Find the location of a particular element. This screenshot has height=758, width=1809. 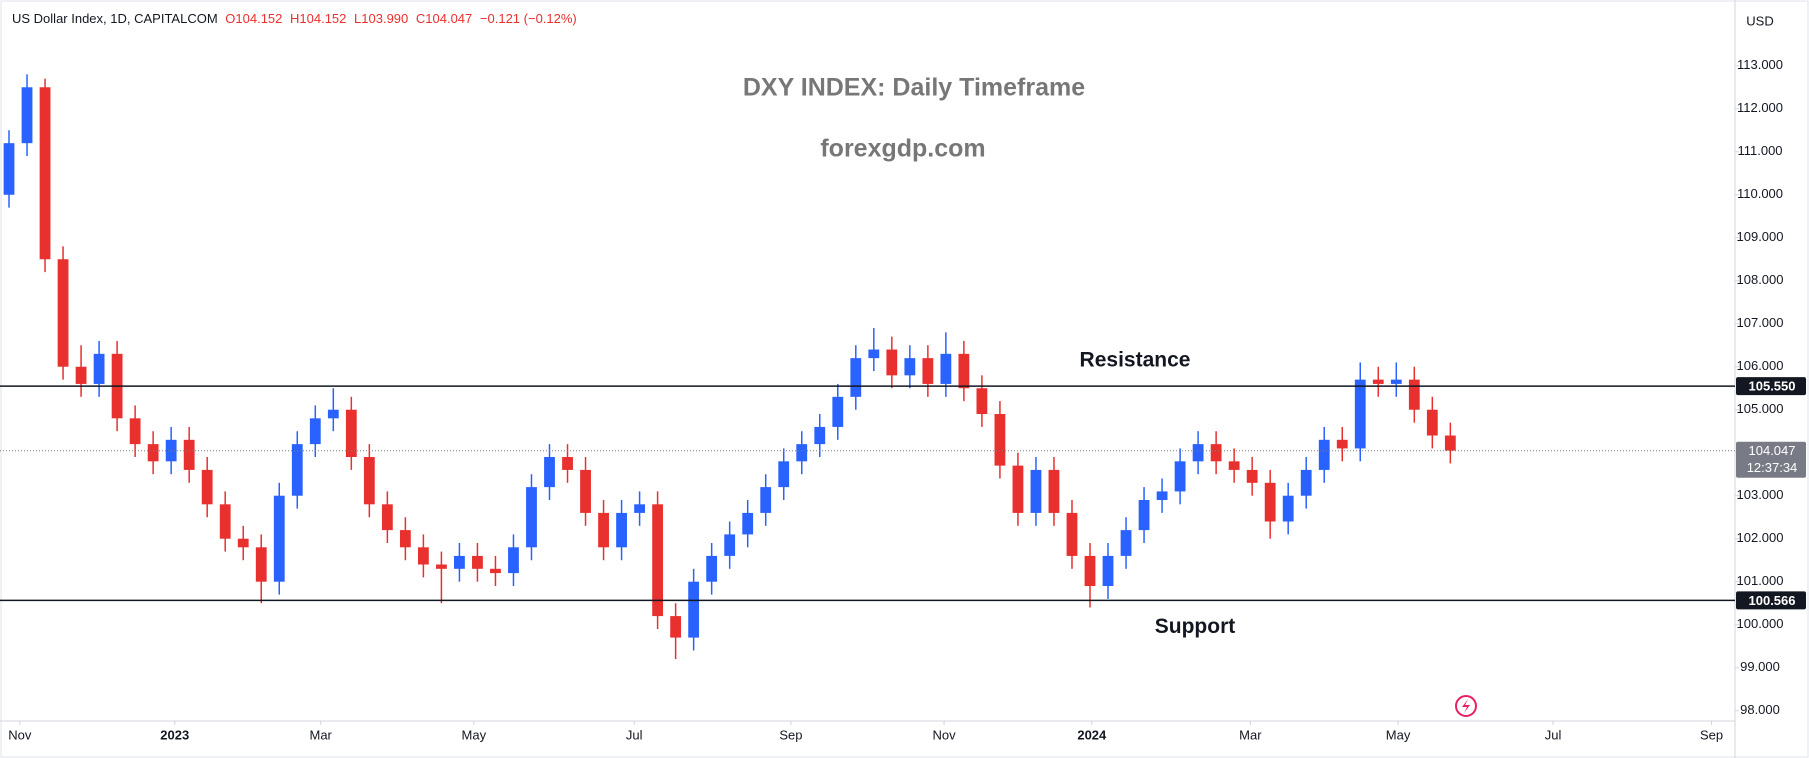

info-change: −0.121 (−0.12%) is located at coordinates (528, 18).